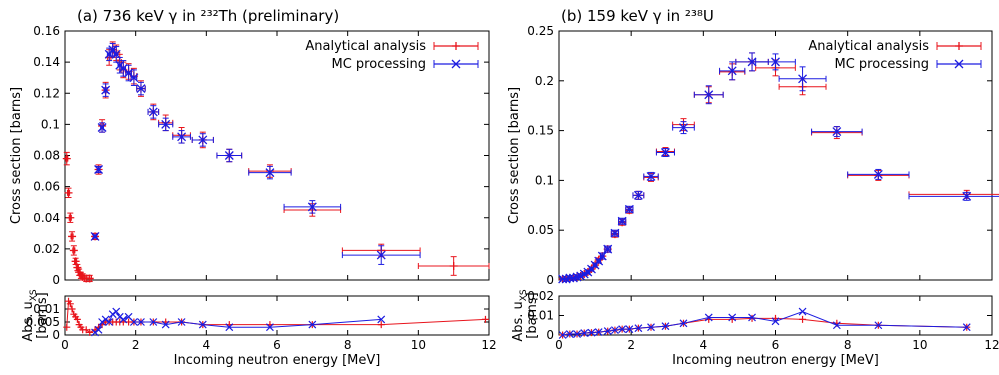 The width and height of the screenshot is (999, 375). I want to click on legend-label: MC processing, so click(379, 64).